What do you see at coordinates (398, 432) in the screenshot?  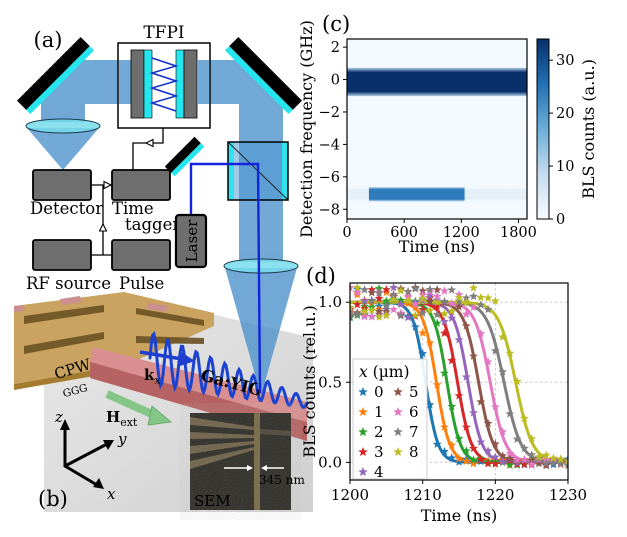 I see `d-legend-marker-x7` at bounding box center [398, 432].